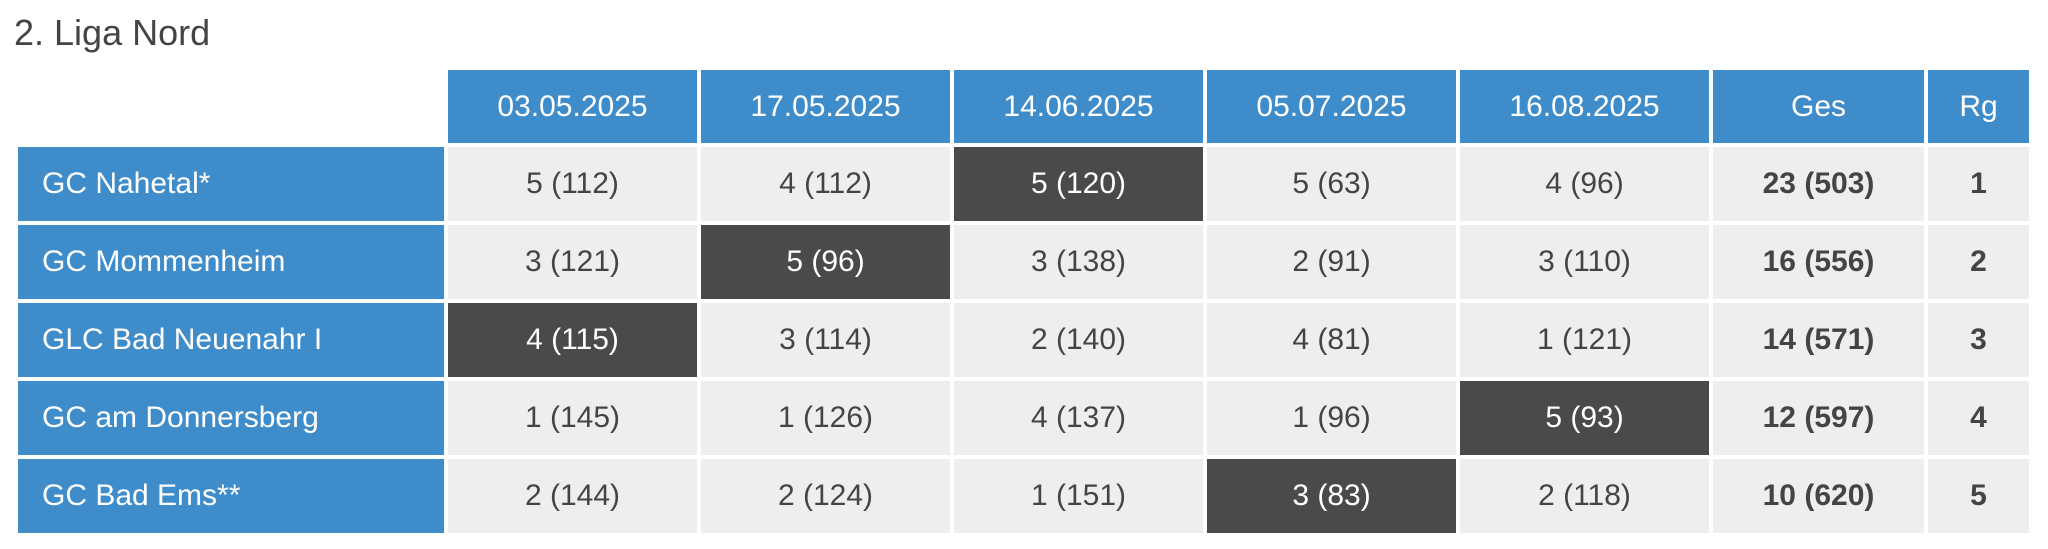 The height and width of the screenshot is (549, 2048). I want to click on column-header: Ges, so click(1818, 106).